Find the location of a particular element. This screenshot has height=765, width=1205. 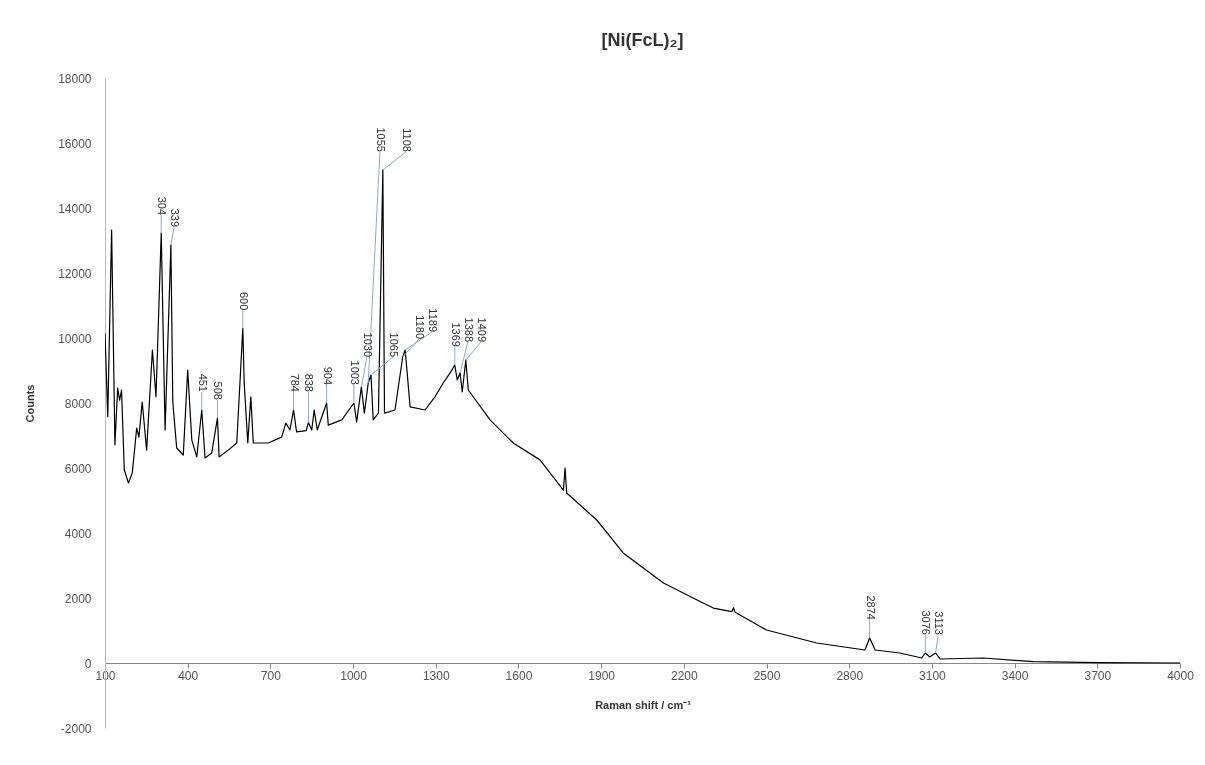

x-tick-label: 400 is located at coordinates (188, 675).